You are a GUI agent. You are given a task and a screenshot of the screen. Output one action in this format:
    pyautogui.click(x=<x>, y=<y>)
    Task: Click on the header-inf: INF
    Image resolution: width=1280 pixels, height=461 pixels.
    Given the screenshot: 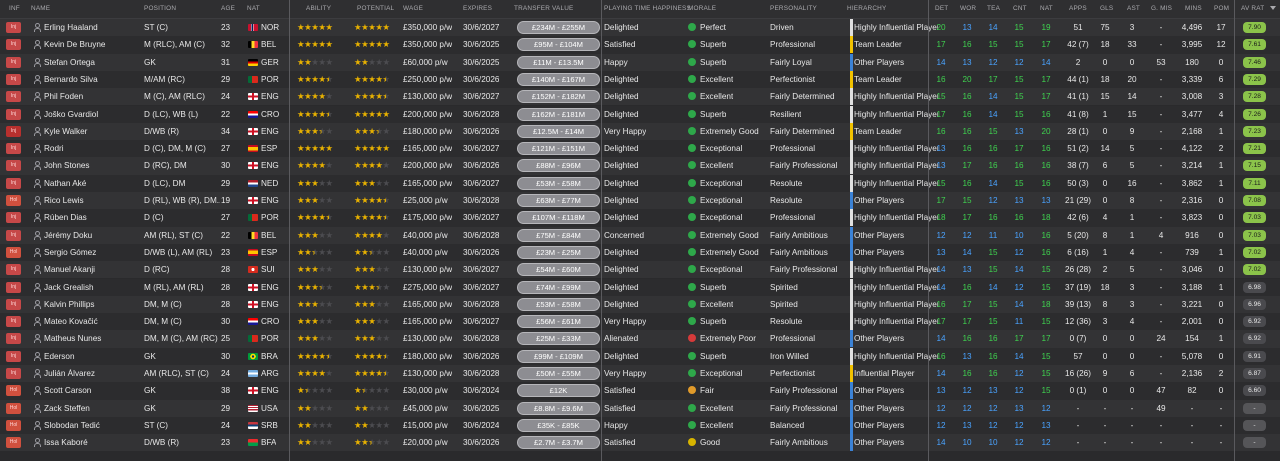 What is the action you would take?
    pyautogui.click(x=14, y=8)
    